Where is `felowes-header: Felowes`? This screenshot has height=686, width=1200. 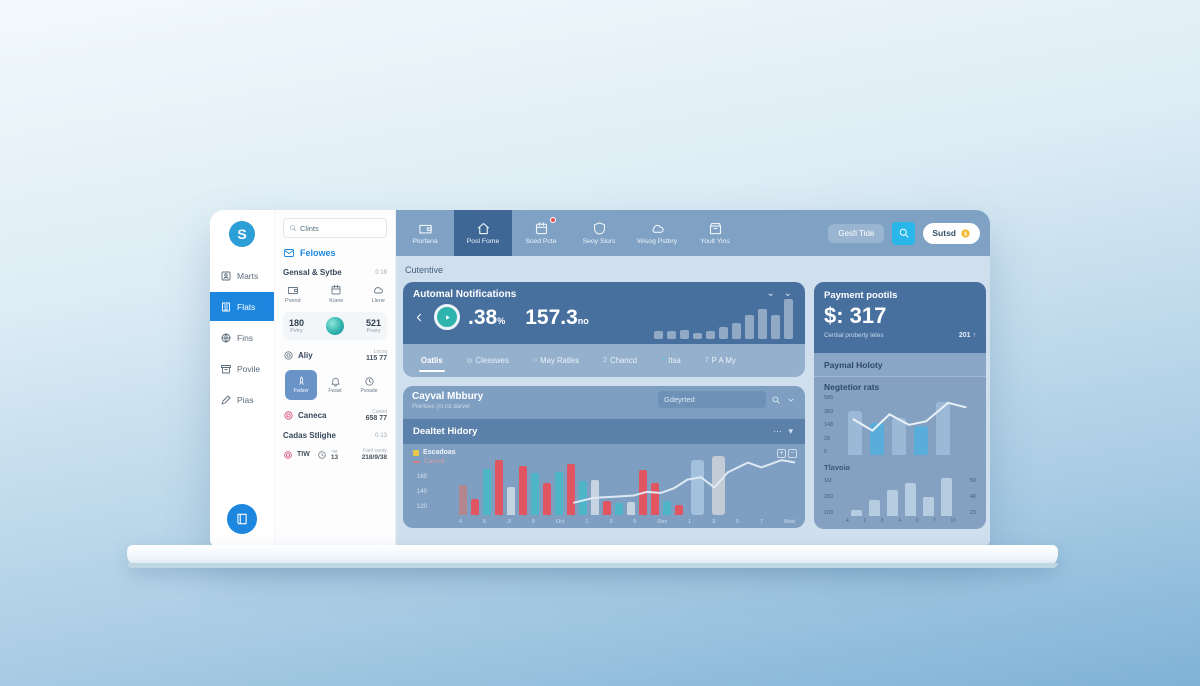
felowes-header: Felowes is located at coordinates (335, 253).